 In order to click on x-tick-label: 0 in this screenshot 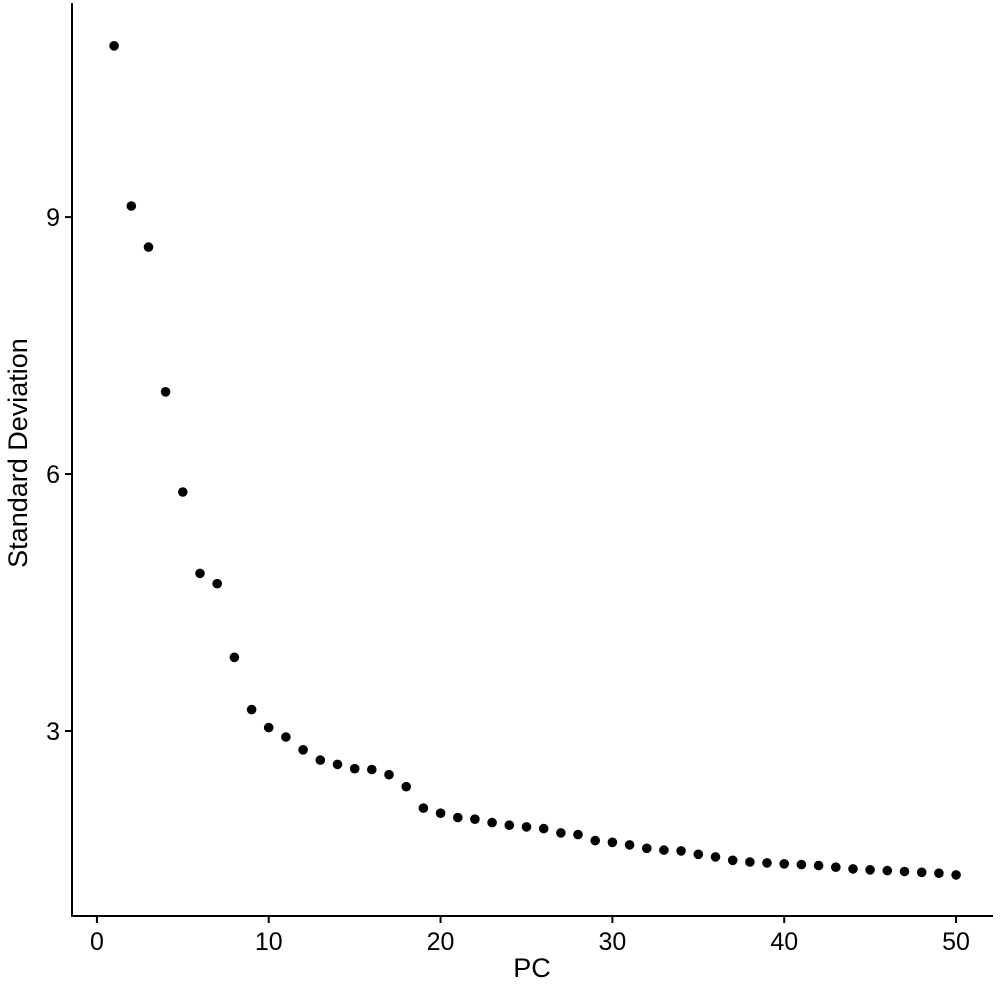, I will do `click(97, 942)`.